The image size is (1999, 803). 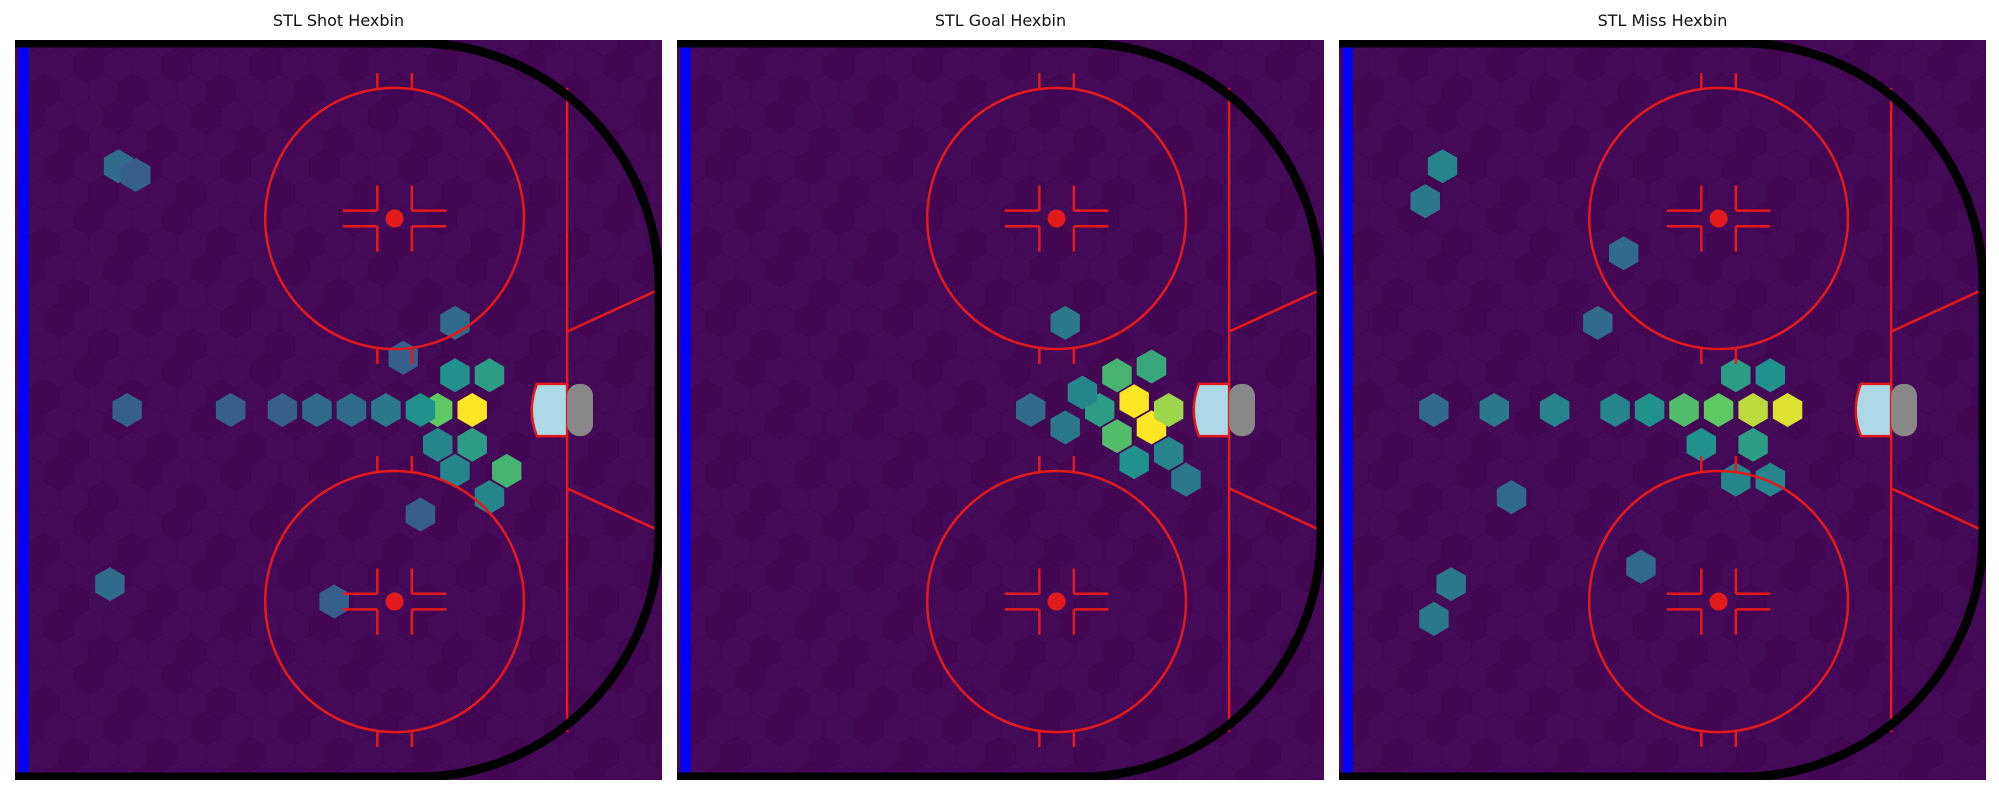 What do you see at coordinates (338, 20) in the screenshot?
I see `chart-title: STL Shot Hexbin` at bounding box center [338, 20].